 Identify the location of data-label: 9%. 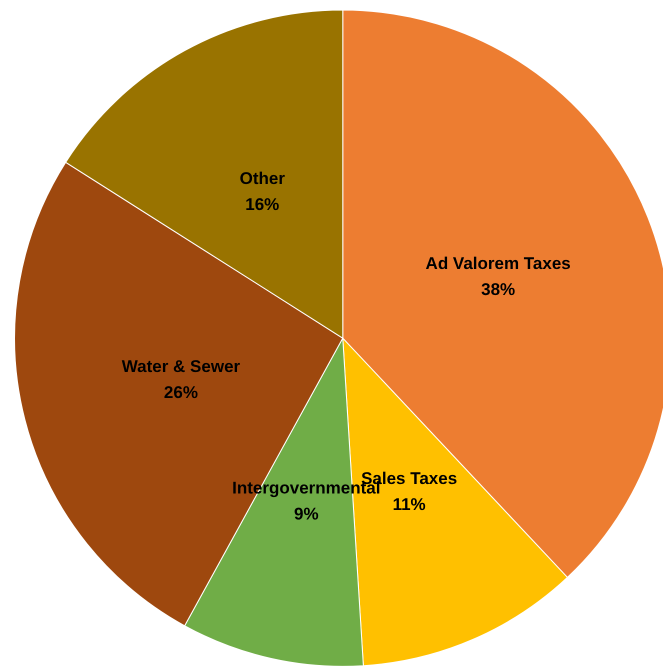
(306, 514).